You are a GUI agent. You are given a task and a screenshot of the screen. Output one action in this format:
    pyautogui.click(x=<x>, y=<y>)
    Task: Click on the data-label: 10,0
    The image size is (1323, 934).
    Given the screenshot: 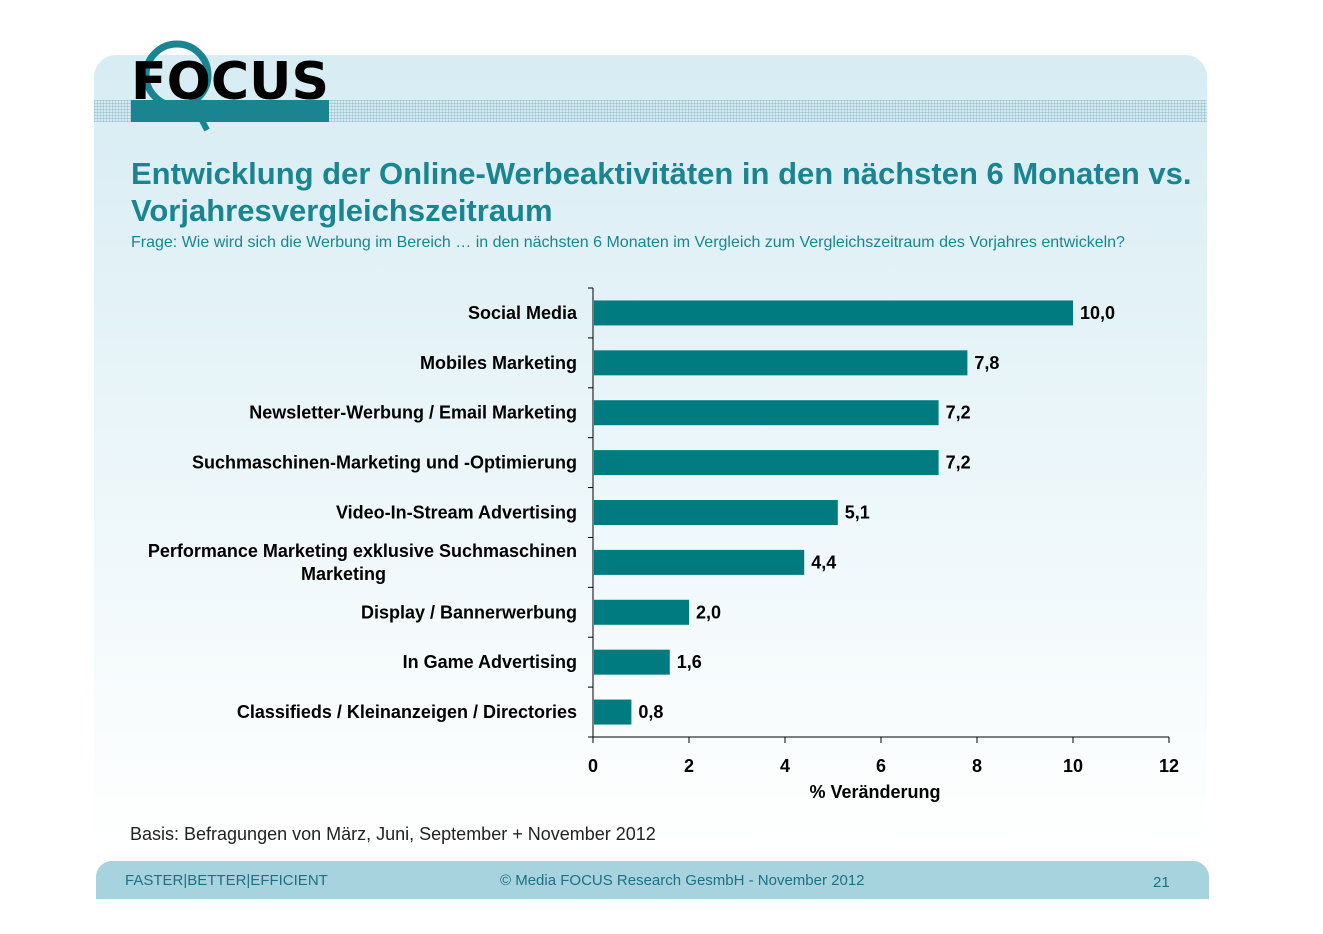 What is the action you would take?
    pyautogui.click(x=1097, y=313)
    